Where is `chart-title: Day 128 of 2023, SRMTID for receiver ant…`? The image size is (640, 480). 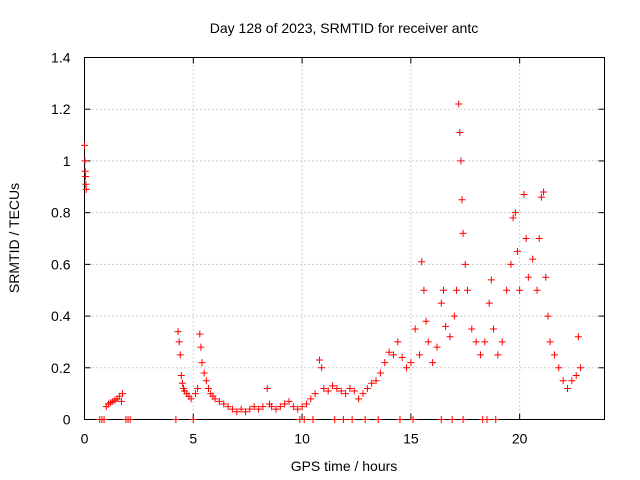 chart-title: Day 128 of 2023, SRMTID for receiver ant… is located at coordinates (344, 28).